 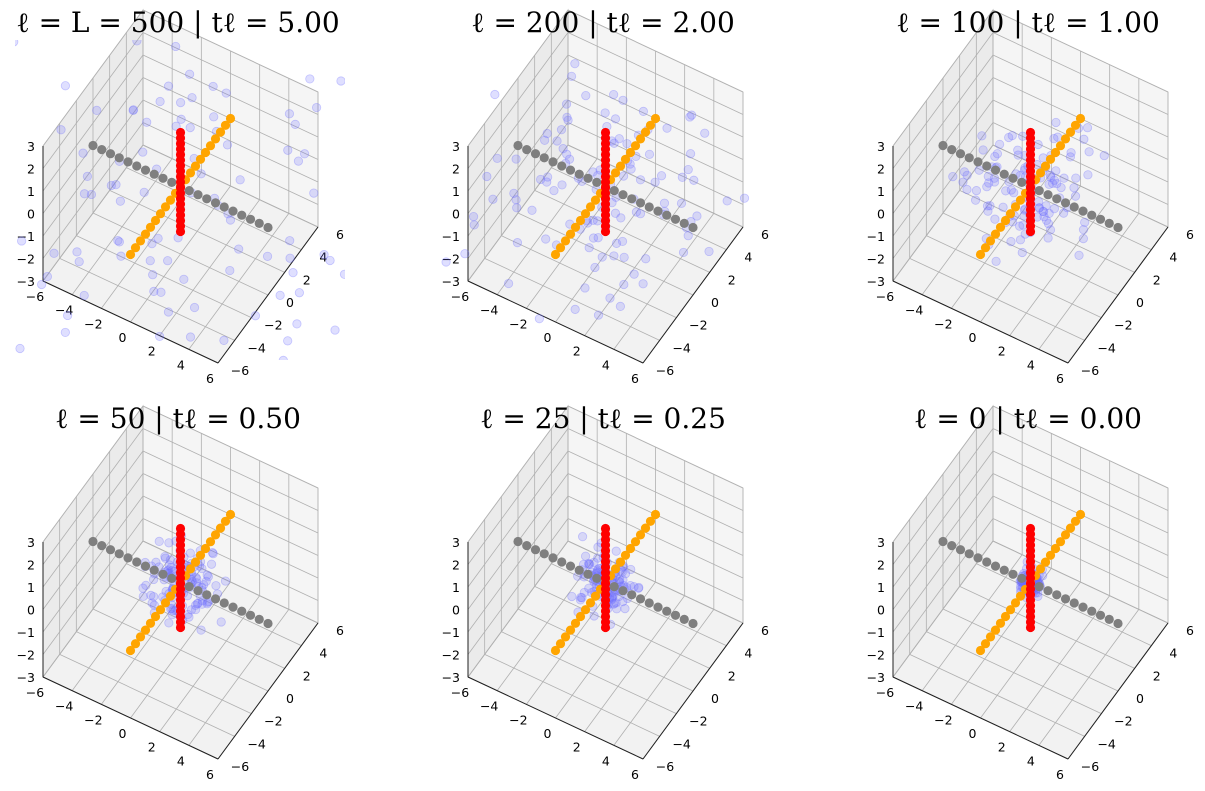 What do you see at coordinates (881, 169) in the screenshot?
I see `z-tick-label: 2` at bounding box center [881, 169].